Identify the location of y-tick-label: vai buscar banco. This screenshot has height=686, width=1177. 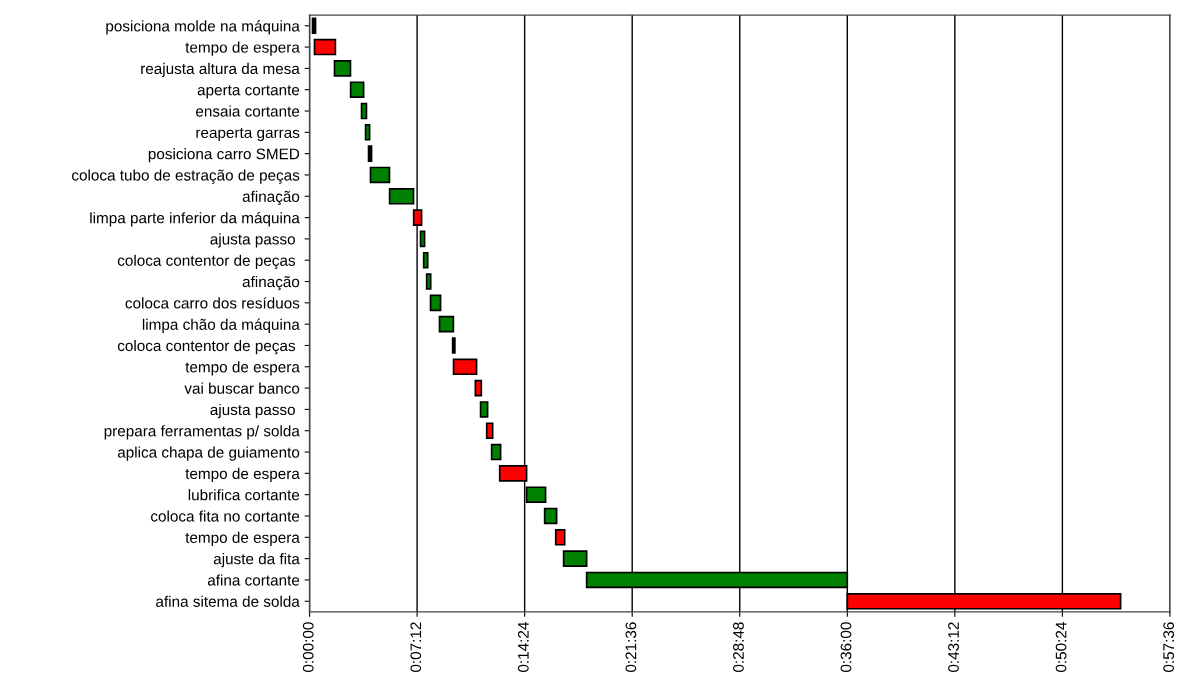
(242, 388).